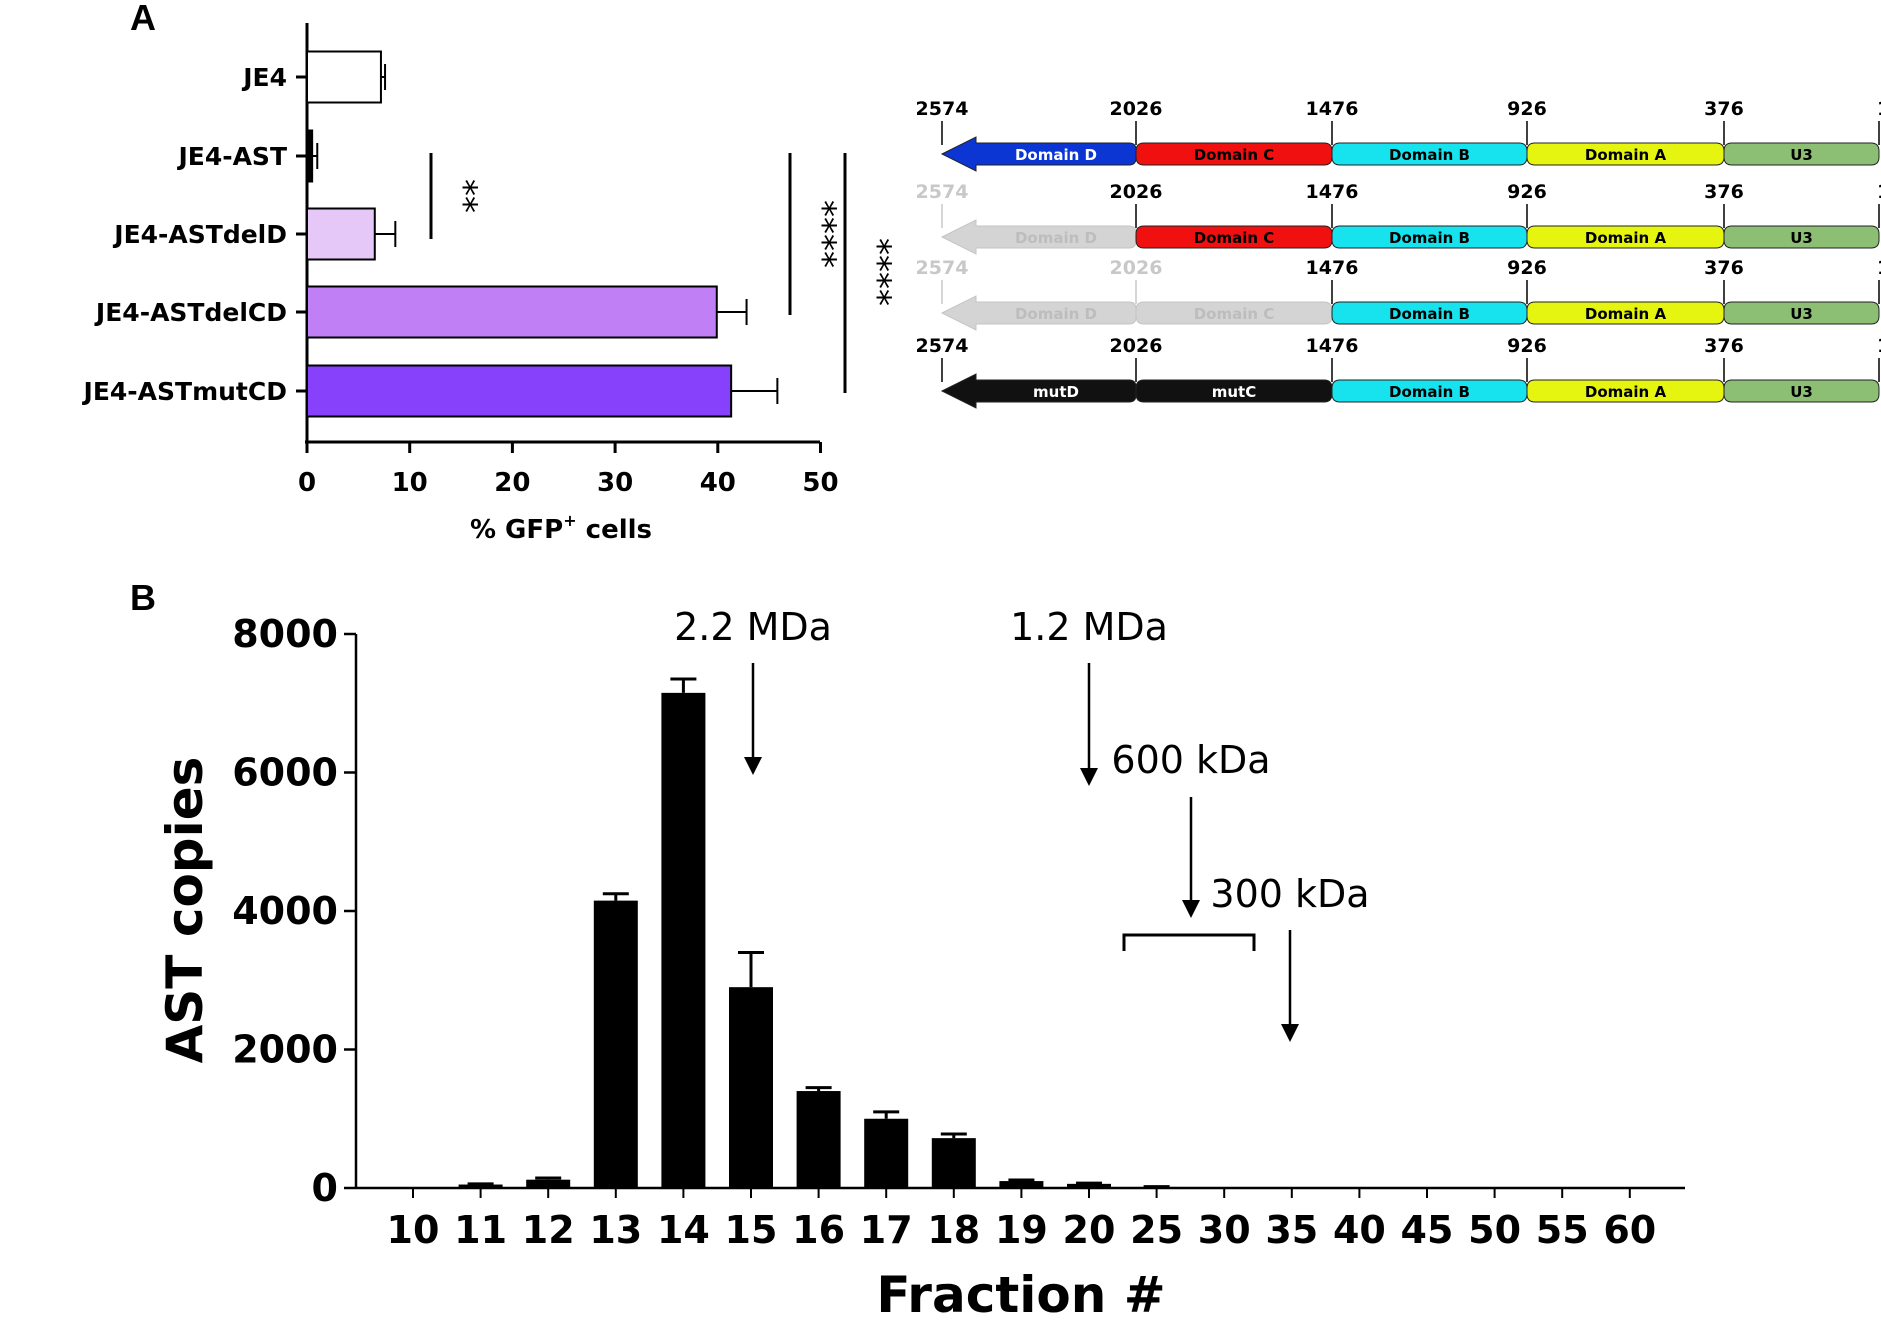 The height and width of the screenshot is (1322, 1881). I want to click on y-tick-label: 4000, so click(285, 911).